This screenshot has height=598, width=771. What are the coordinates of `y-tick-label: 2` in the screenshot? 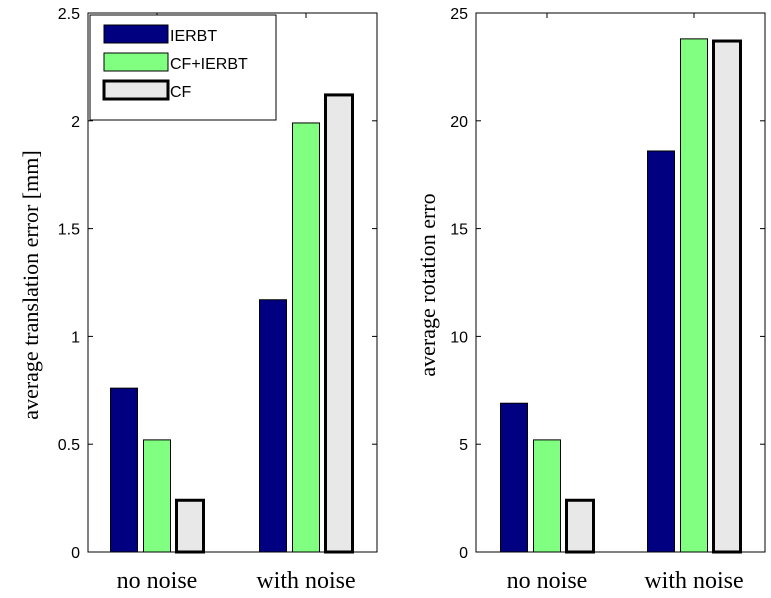 It's located at (75, 122).